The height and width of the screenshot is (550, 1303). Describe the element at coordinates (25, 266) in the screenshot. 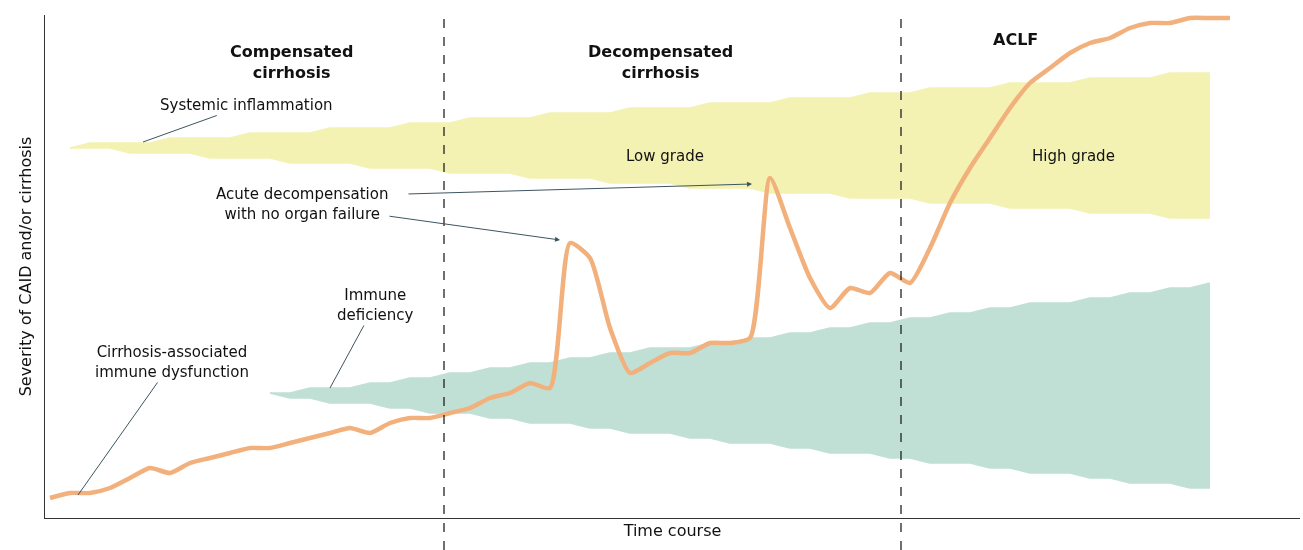

I see `y-axis-title: Severity of CAID and/or cirrhosis` at that location.